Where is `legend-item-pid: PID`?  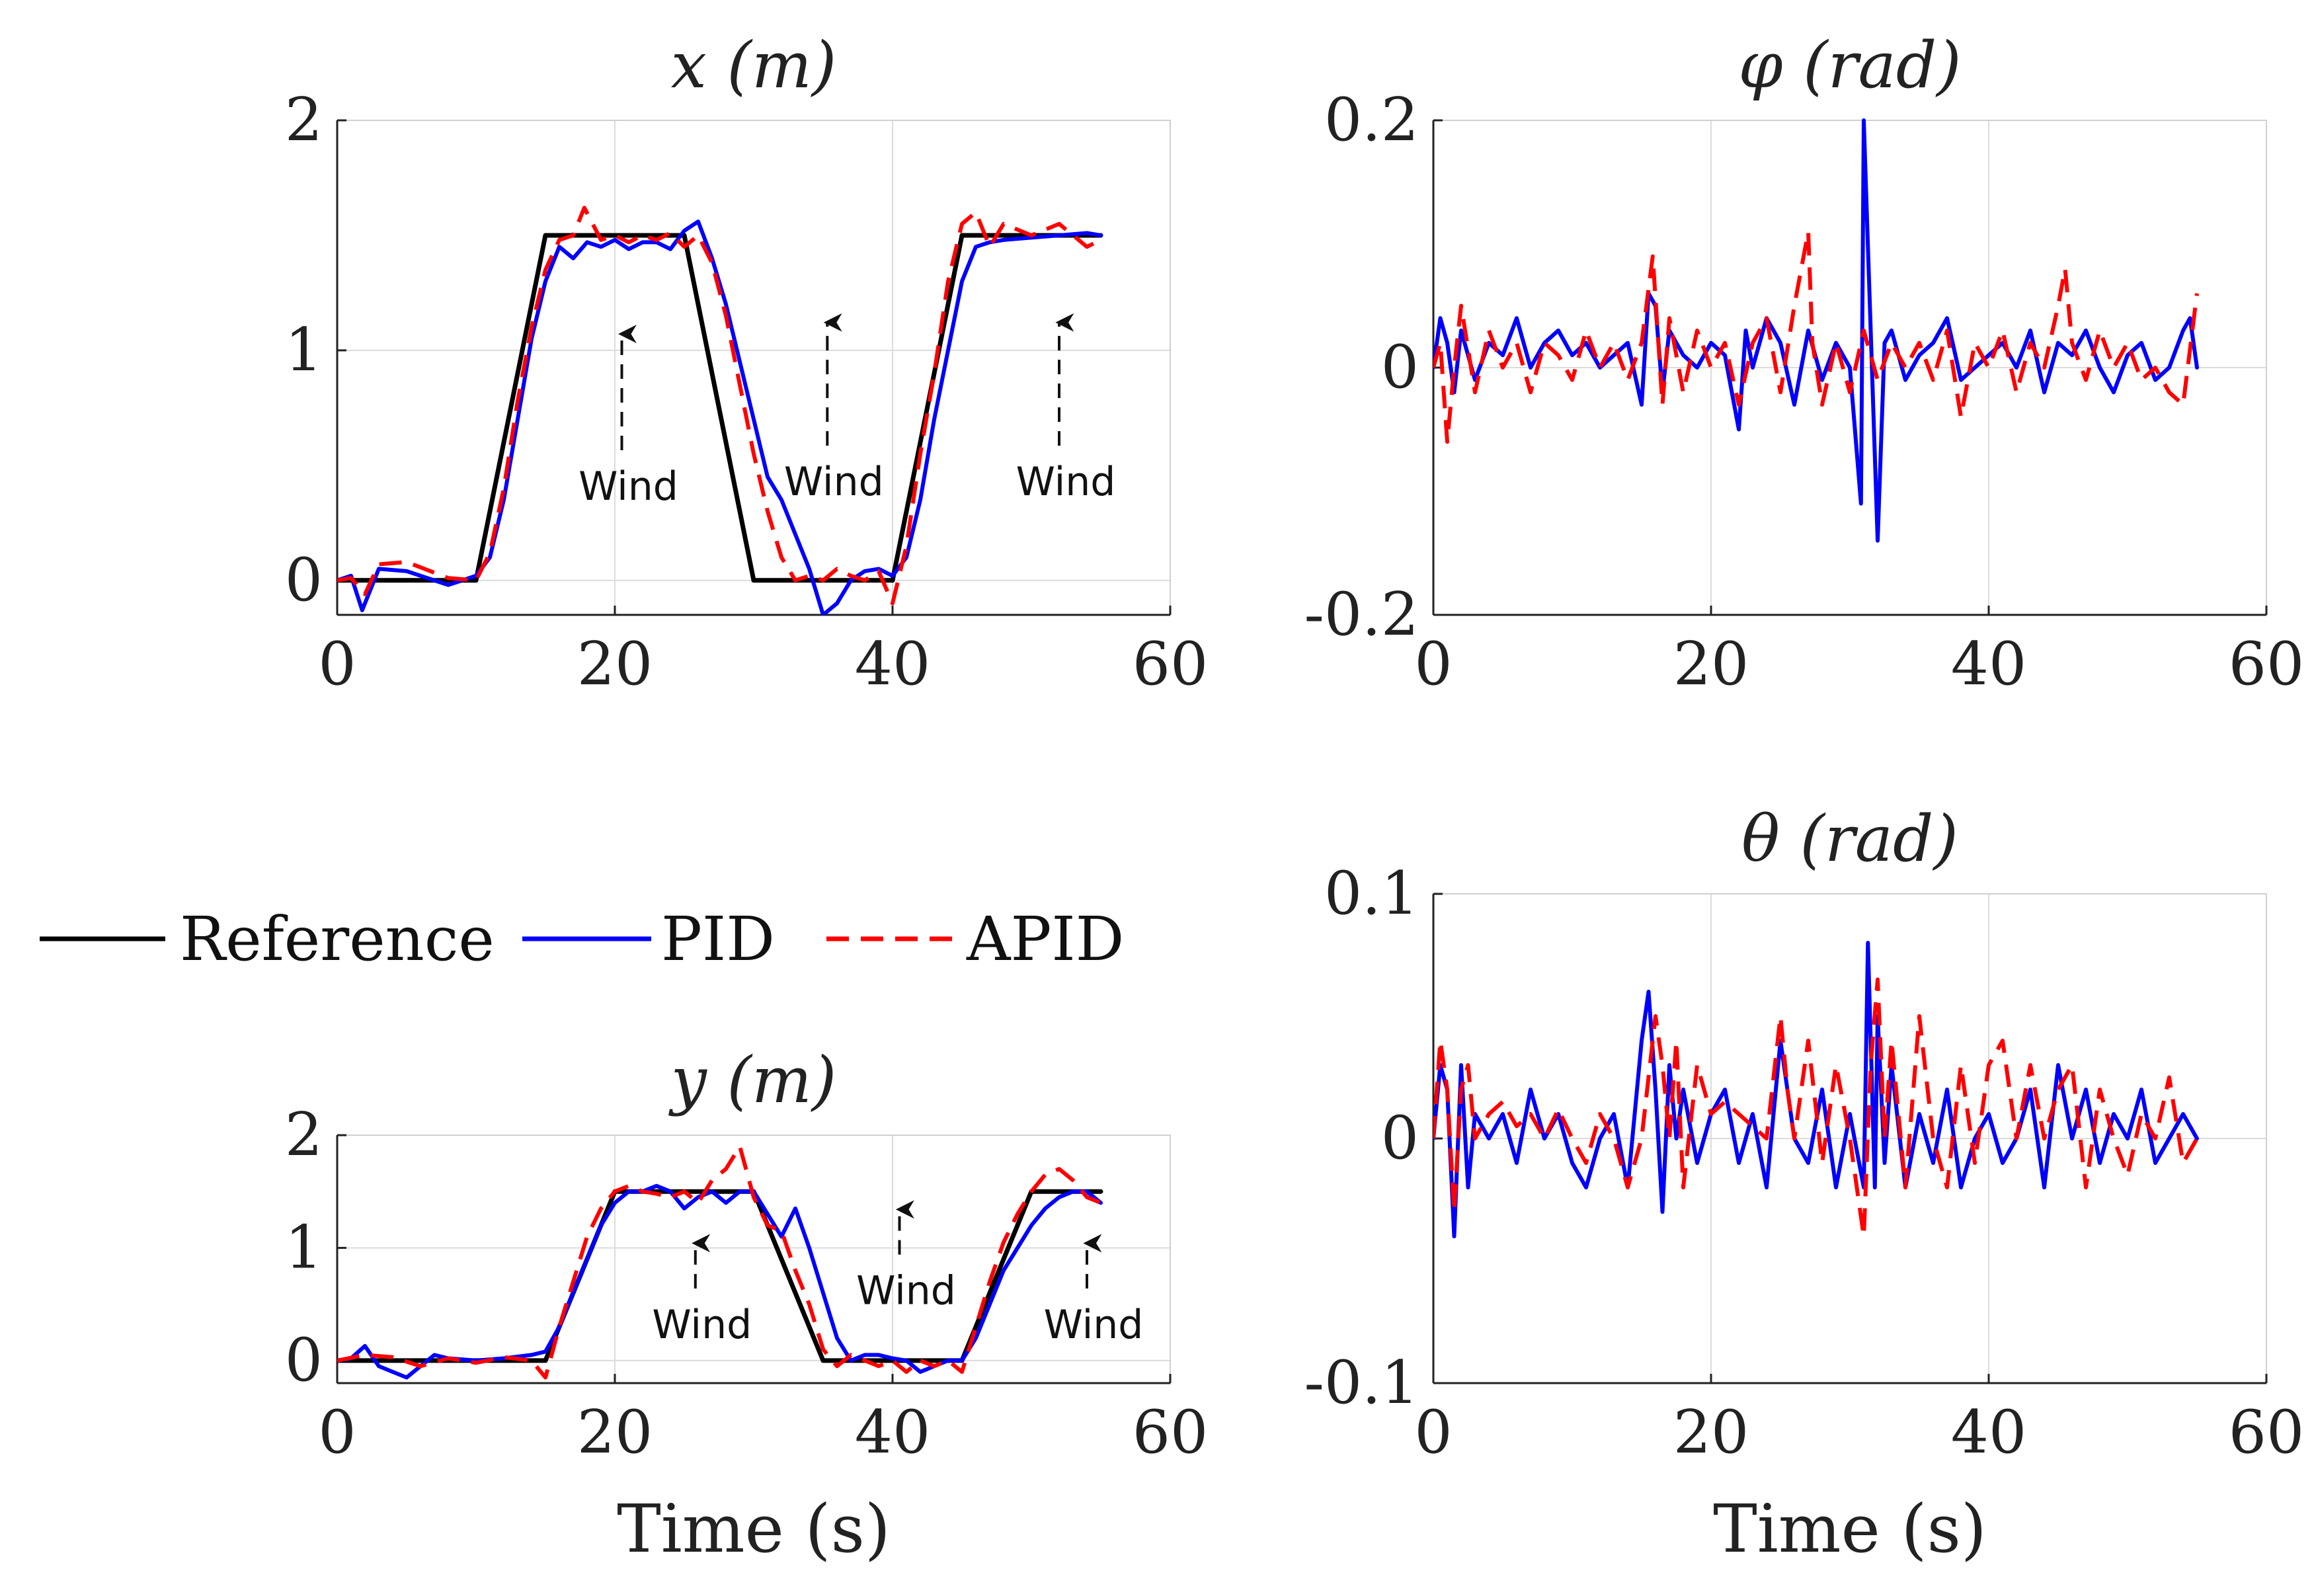
legend-item-pid: PID is located at coordinates (648, 939).